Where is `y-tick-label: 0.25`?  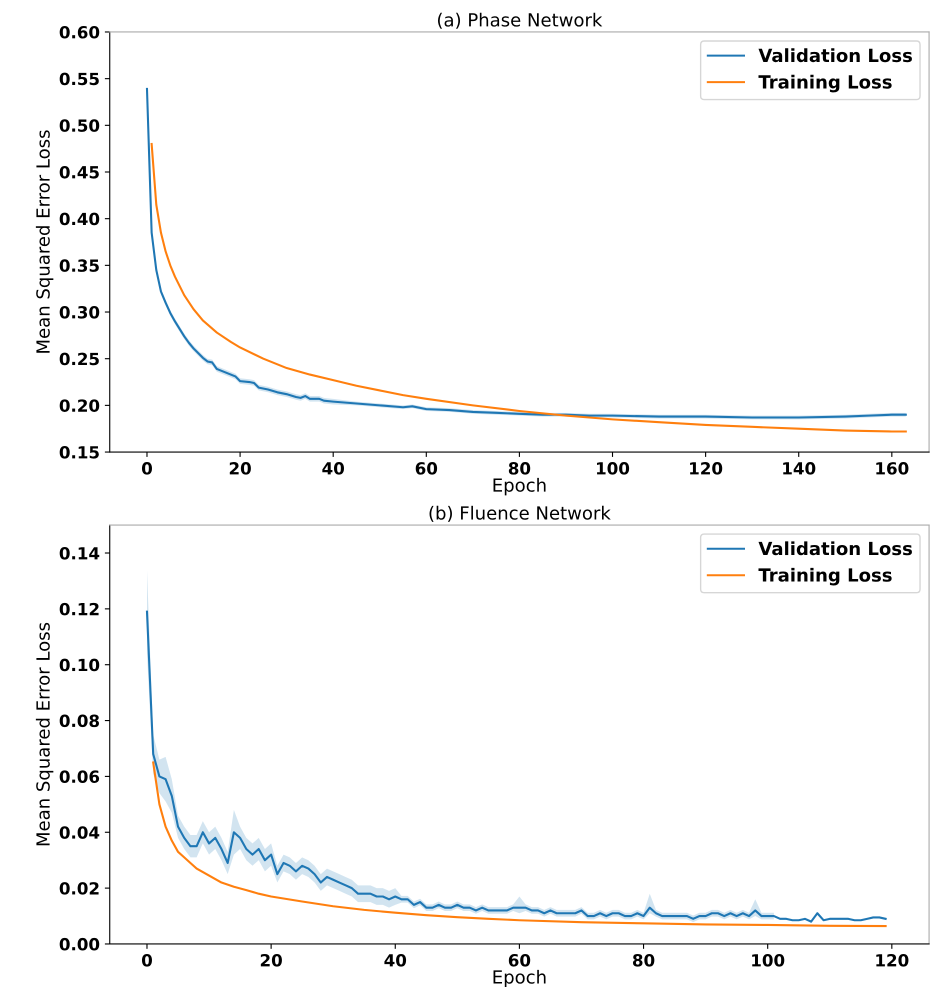 y-tick-label: 0.25 is located at coordinates (79, 359).